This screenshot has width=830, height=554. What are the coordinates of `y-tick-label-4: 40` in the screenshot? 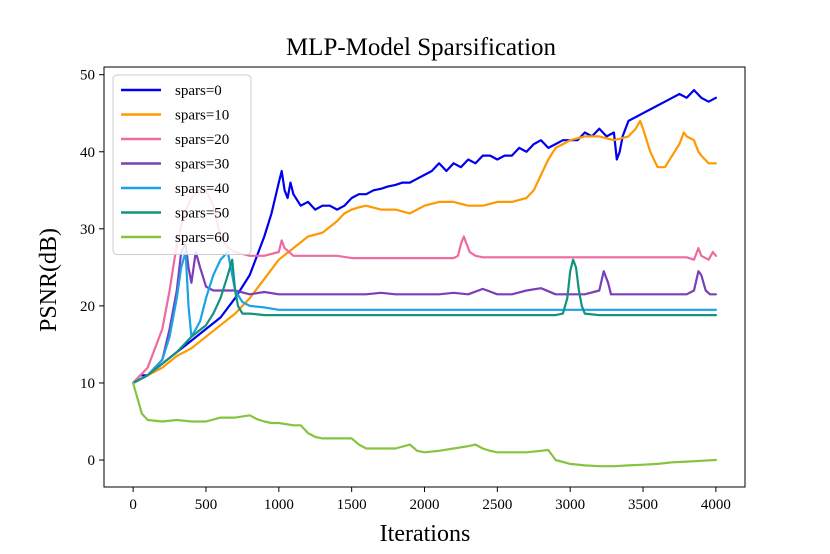 It's located at (87, 153).